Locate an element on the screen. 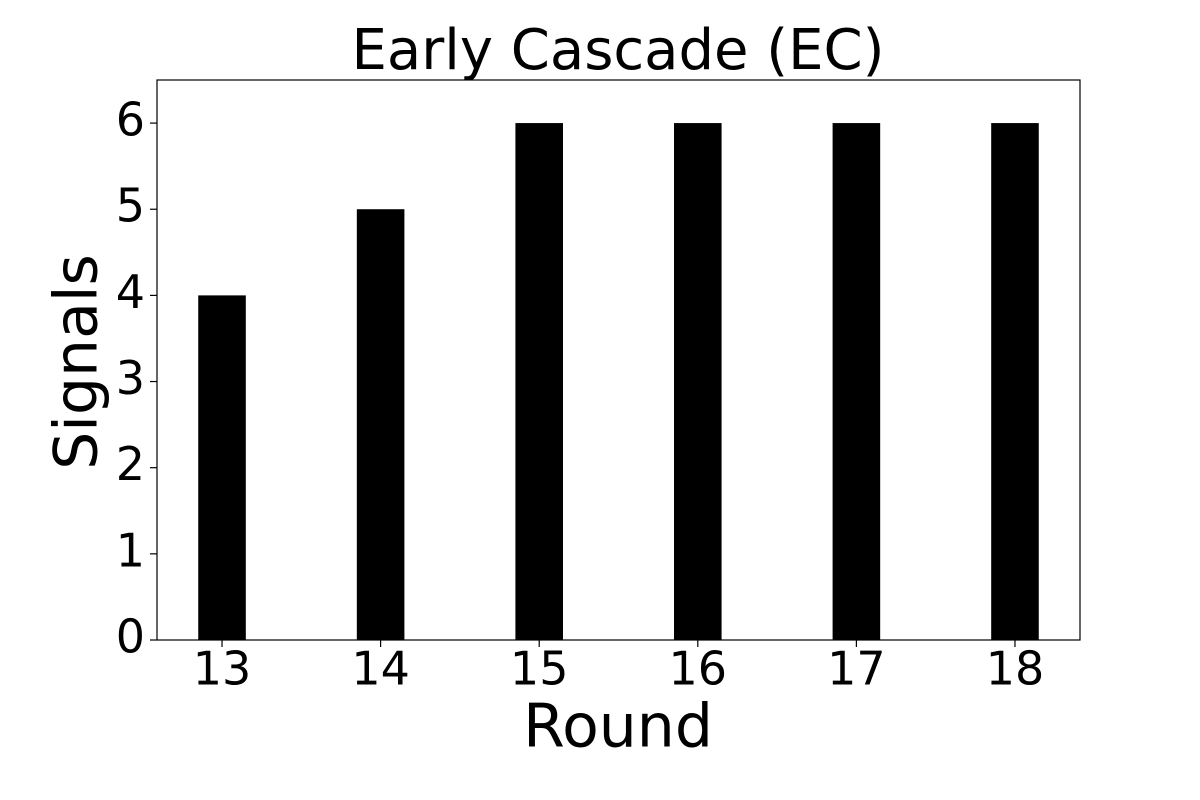 This screenshot has height=800, width=1200. x-tick-label: 15 is located at coordinates (539, 669).